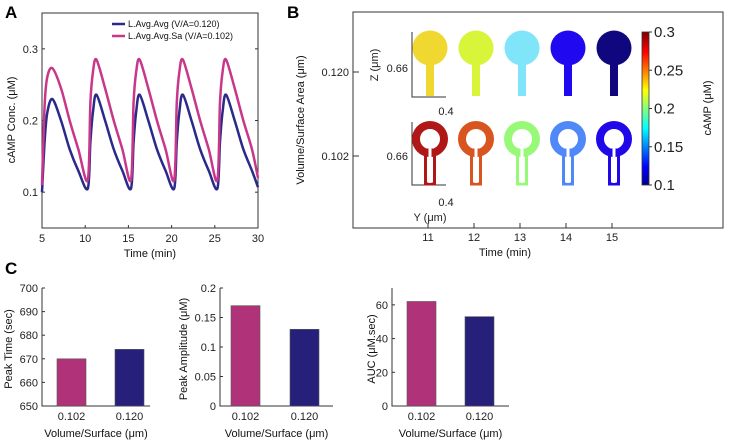 The height and width of the screenshot is (444, 729). I want to click on x-tick-label: 11, so click(427, 238).